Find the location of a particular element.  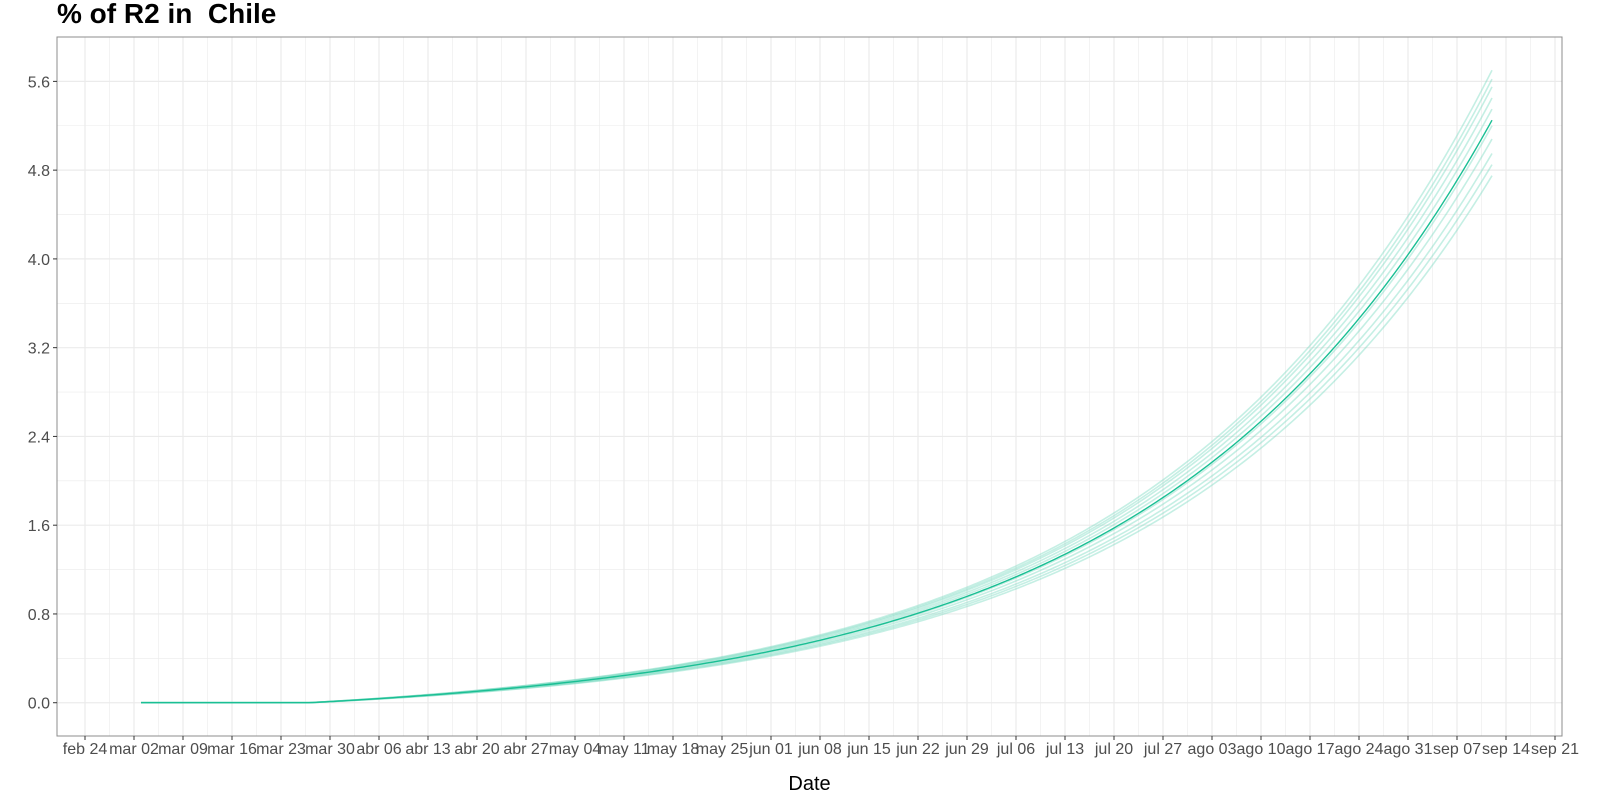

x-tick-label: may 25 is located at coordinates (722, 749).